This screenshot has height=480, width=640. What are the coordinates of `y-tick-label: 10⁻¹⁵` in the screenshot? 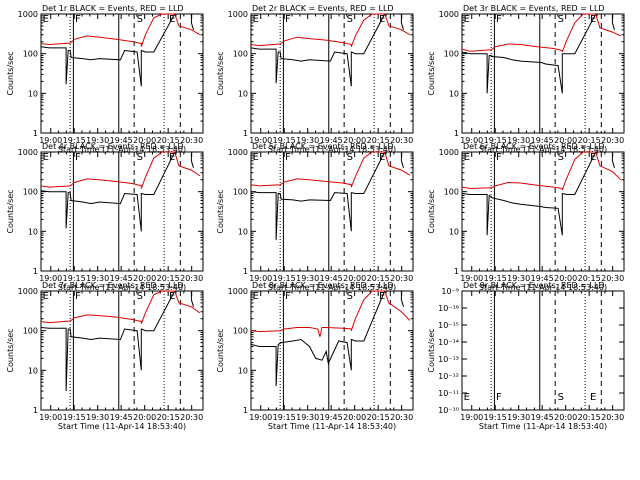 It's located at (448, 325).